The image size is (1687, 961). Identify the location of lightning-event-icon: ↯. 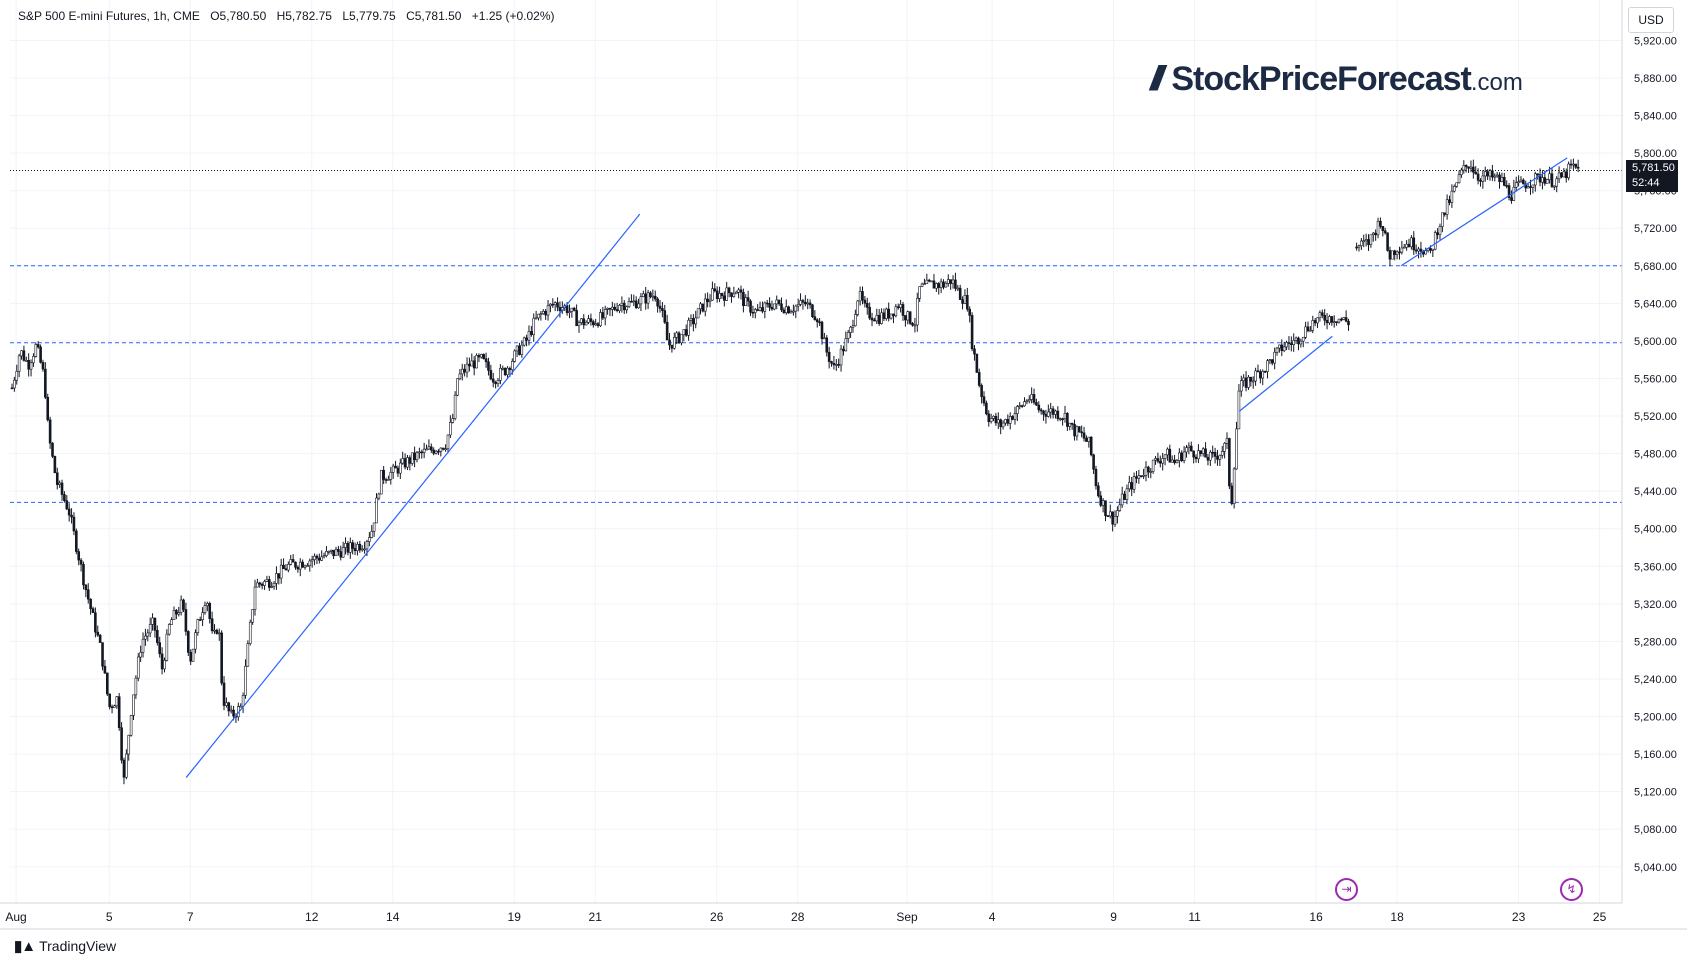
(1571, 889).